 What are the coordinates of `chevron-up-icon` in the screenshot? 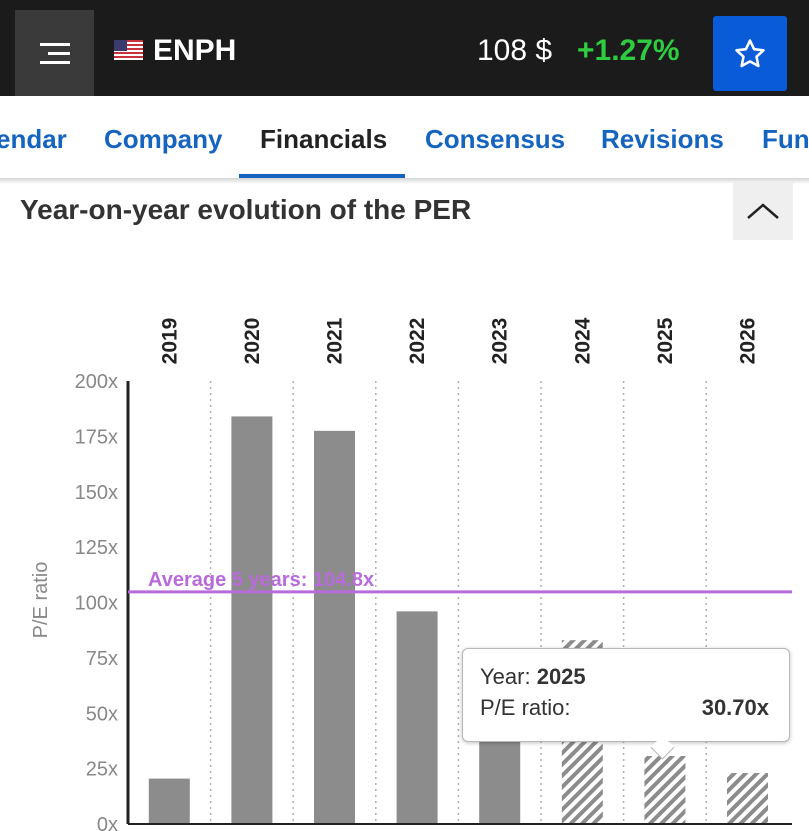 It's located at (763, 211).